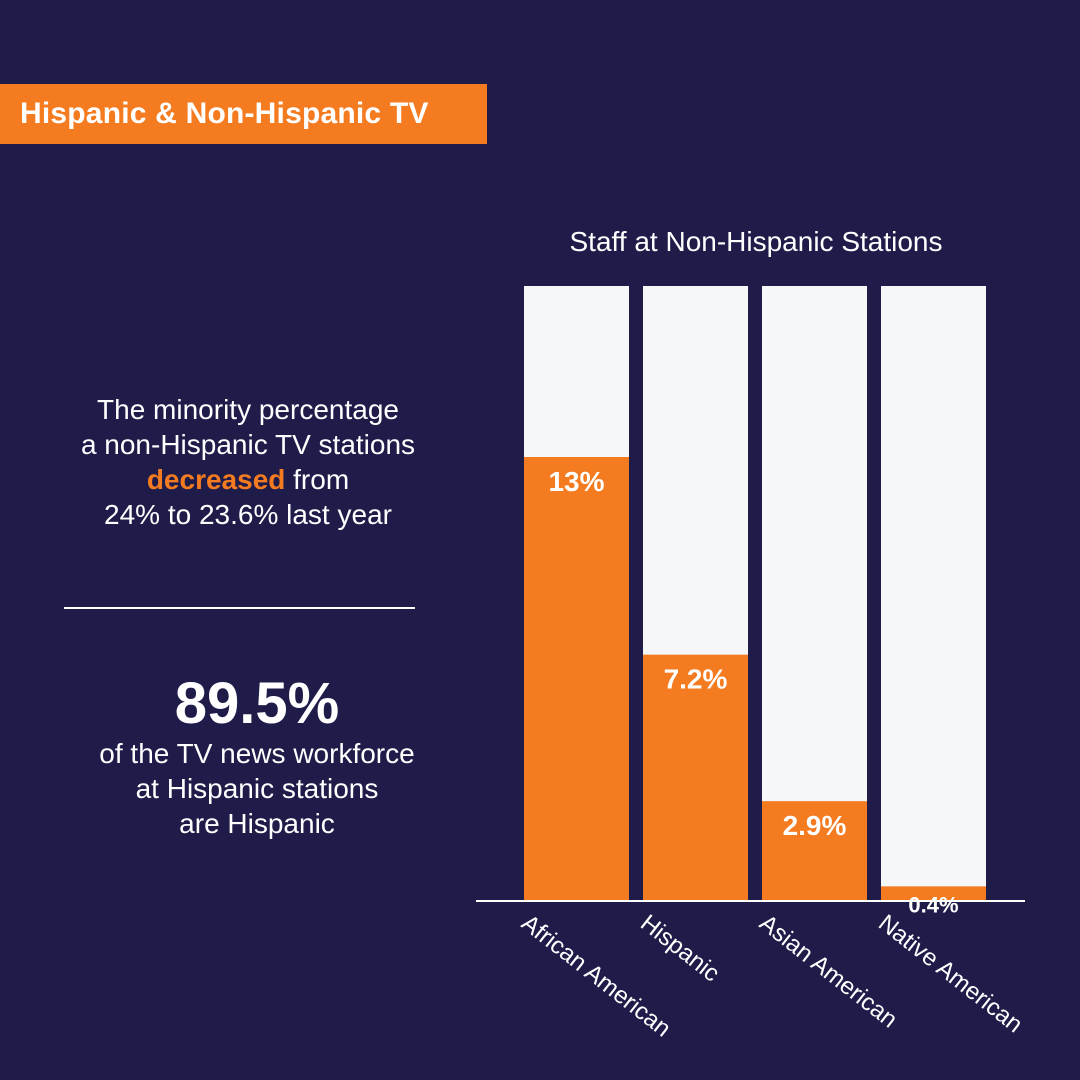 Image resolution: width=1080 pixels, height=1080 pixels. I want to click on bar-value-label-2: 2.9%, so click(815, 825).